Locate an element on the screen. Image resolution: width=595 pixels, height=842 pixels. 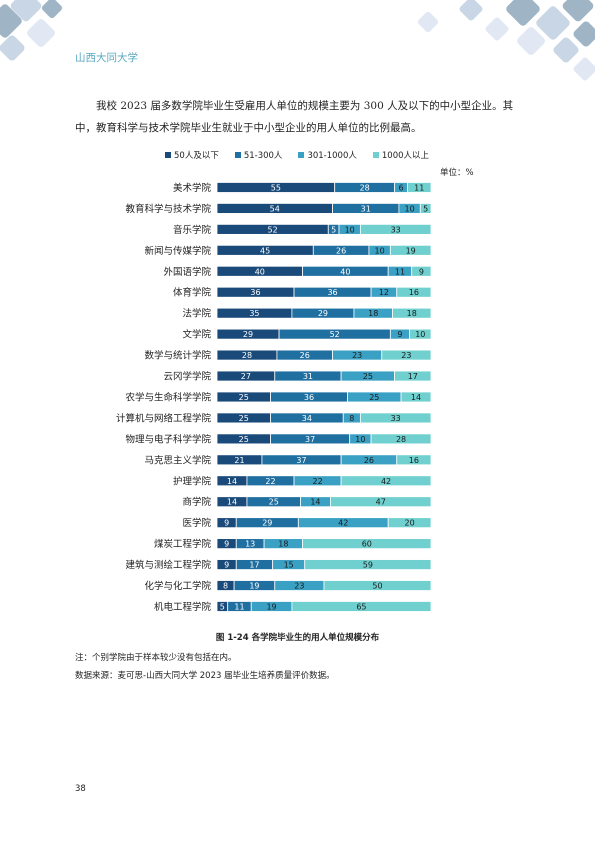
unit-label: 单位：% is located at coordinates (457, 173).